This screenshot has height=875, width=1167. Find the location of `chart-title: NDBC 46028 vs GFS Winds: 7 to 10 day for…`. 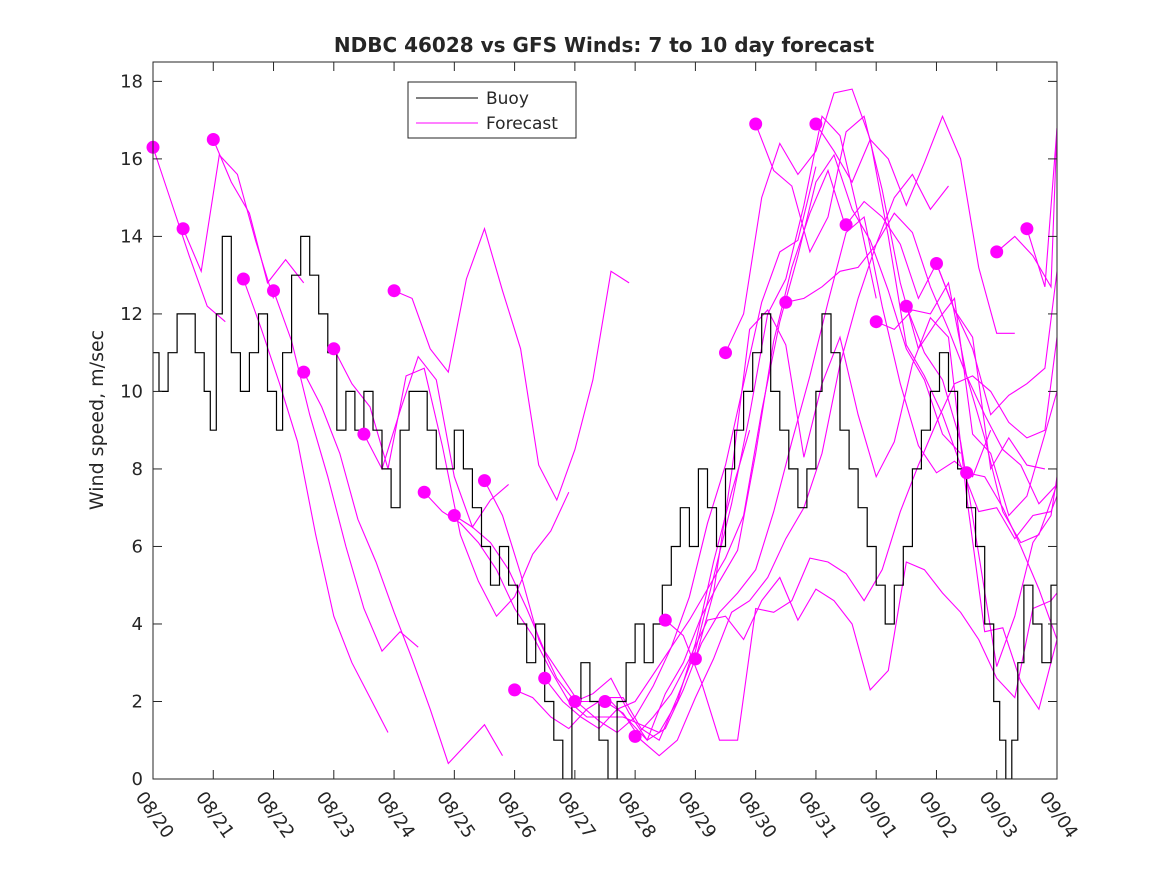

chart-title: NDBC 46028 vs GFS Winds: 7 to 10 day for… is located at coordinates (604, 45).